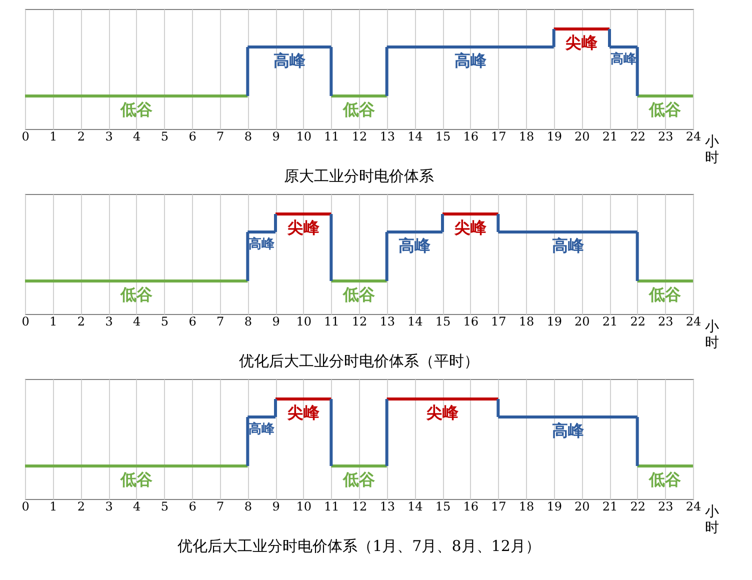  What do you see at coordinates (359, 176) in the screenshot?
I see `text: 原大工业分时电价体系` at bounding box center [359, 176].